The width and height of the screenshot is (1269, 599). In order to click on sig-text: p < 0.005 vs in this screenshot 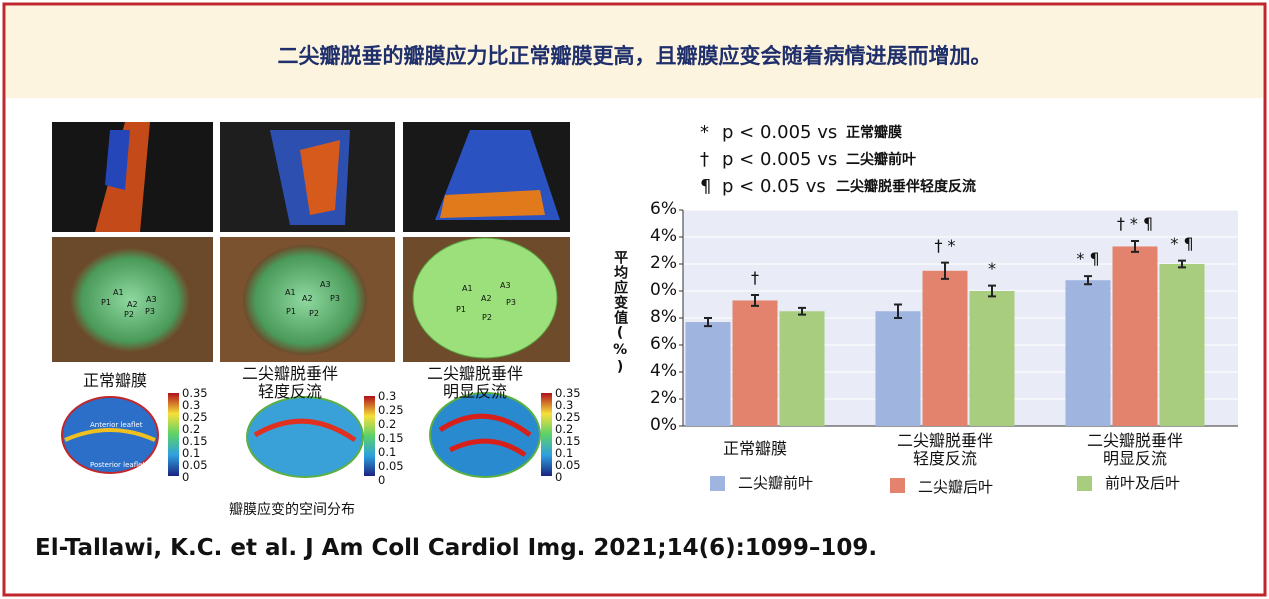, I will do `click(780, 132)`.